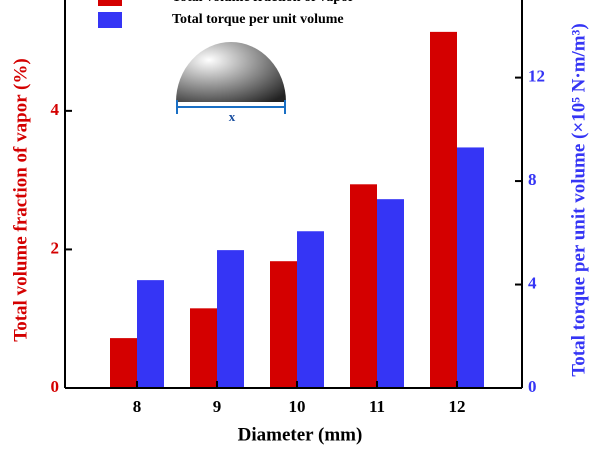 The width and height of the screenshot is (597, 450). What do you see at coordinates (217, 406) in the screenshot?
I see `x-tick-label: 9` at bounding box center [217, 406].